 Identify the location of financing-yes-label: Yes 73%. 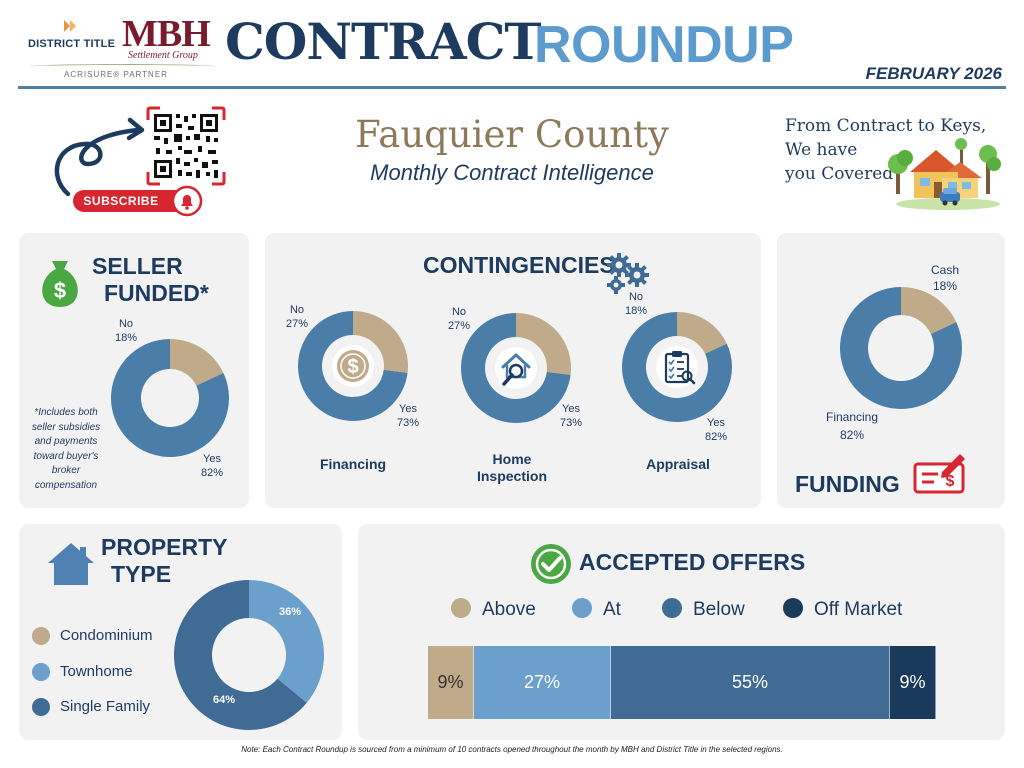
(408, 416).